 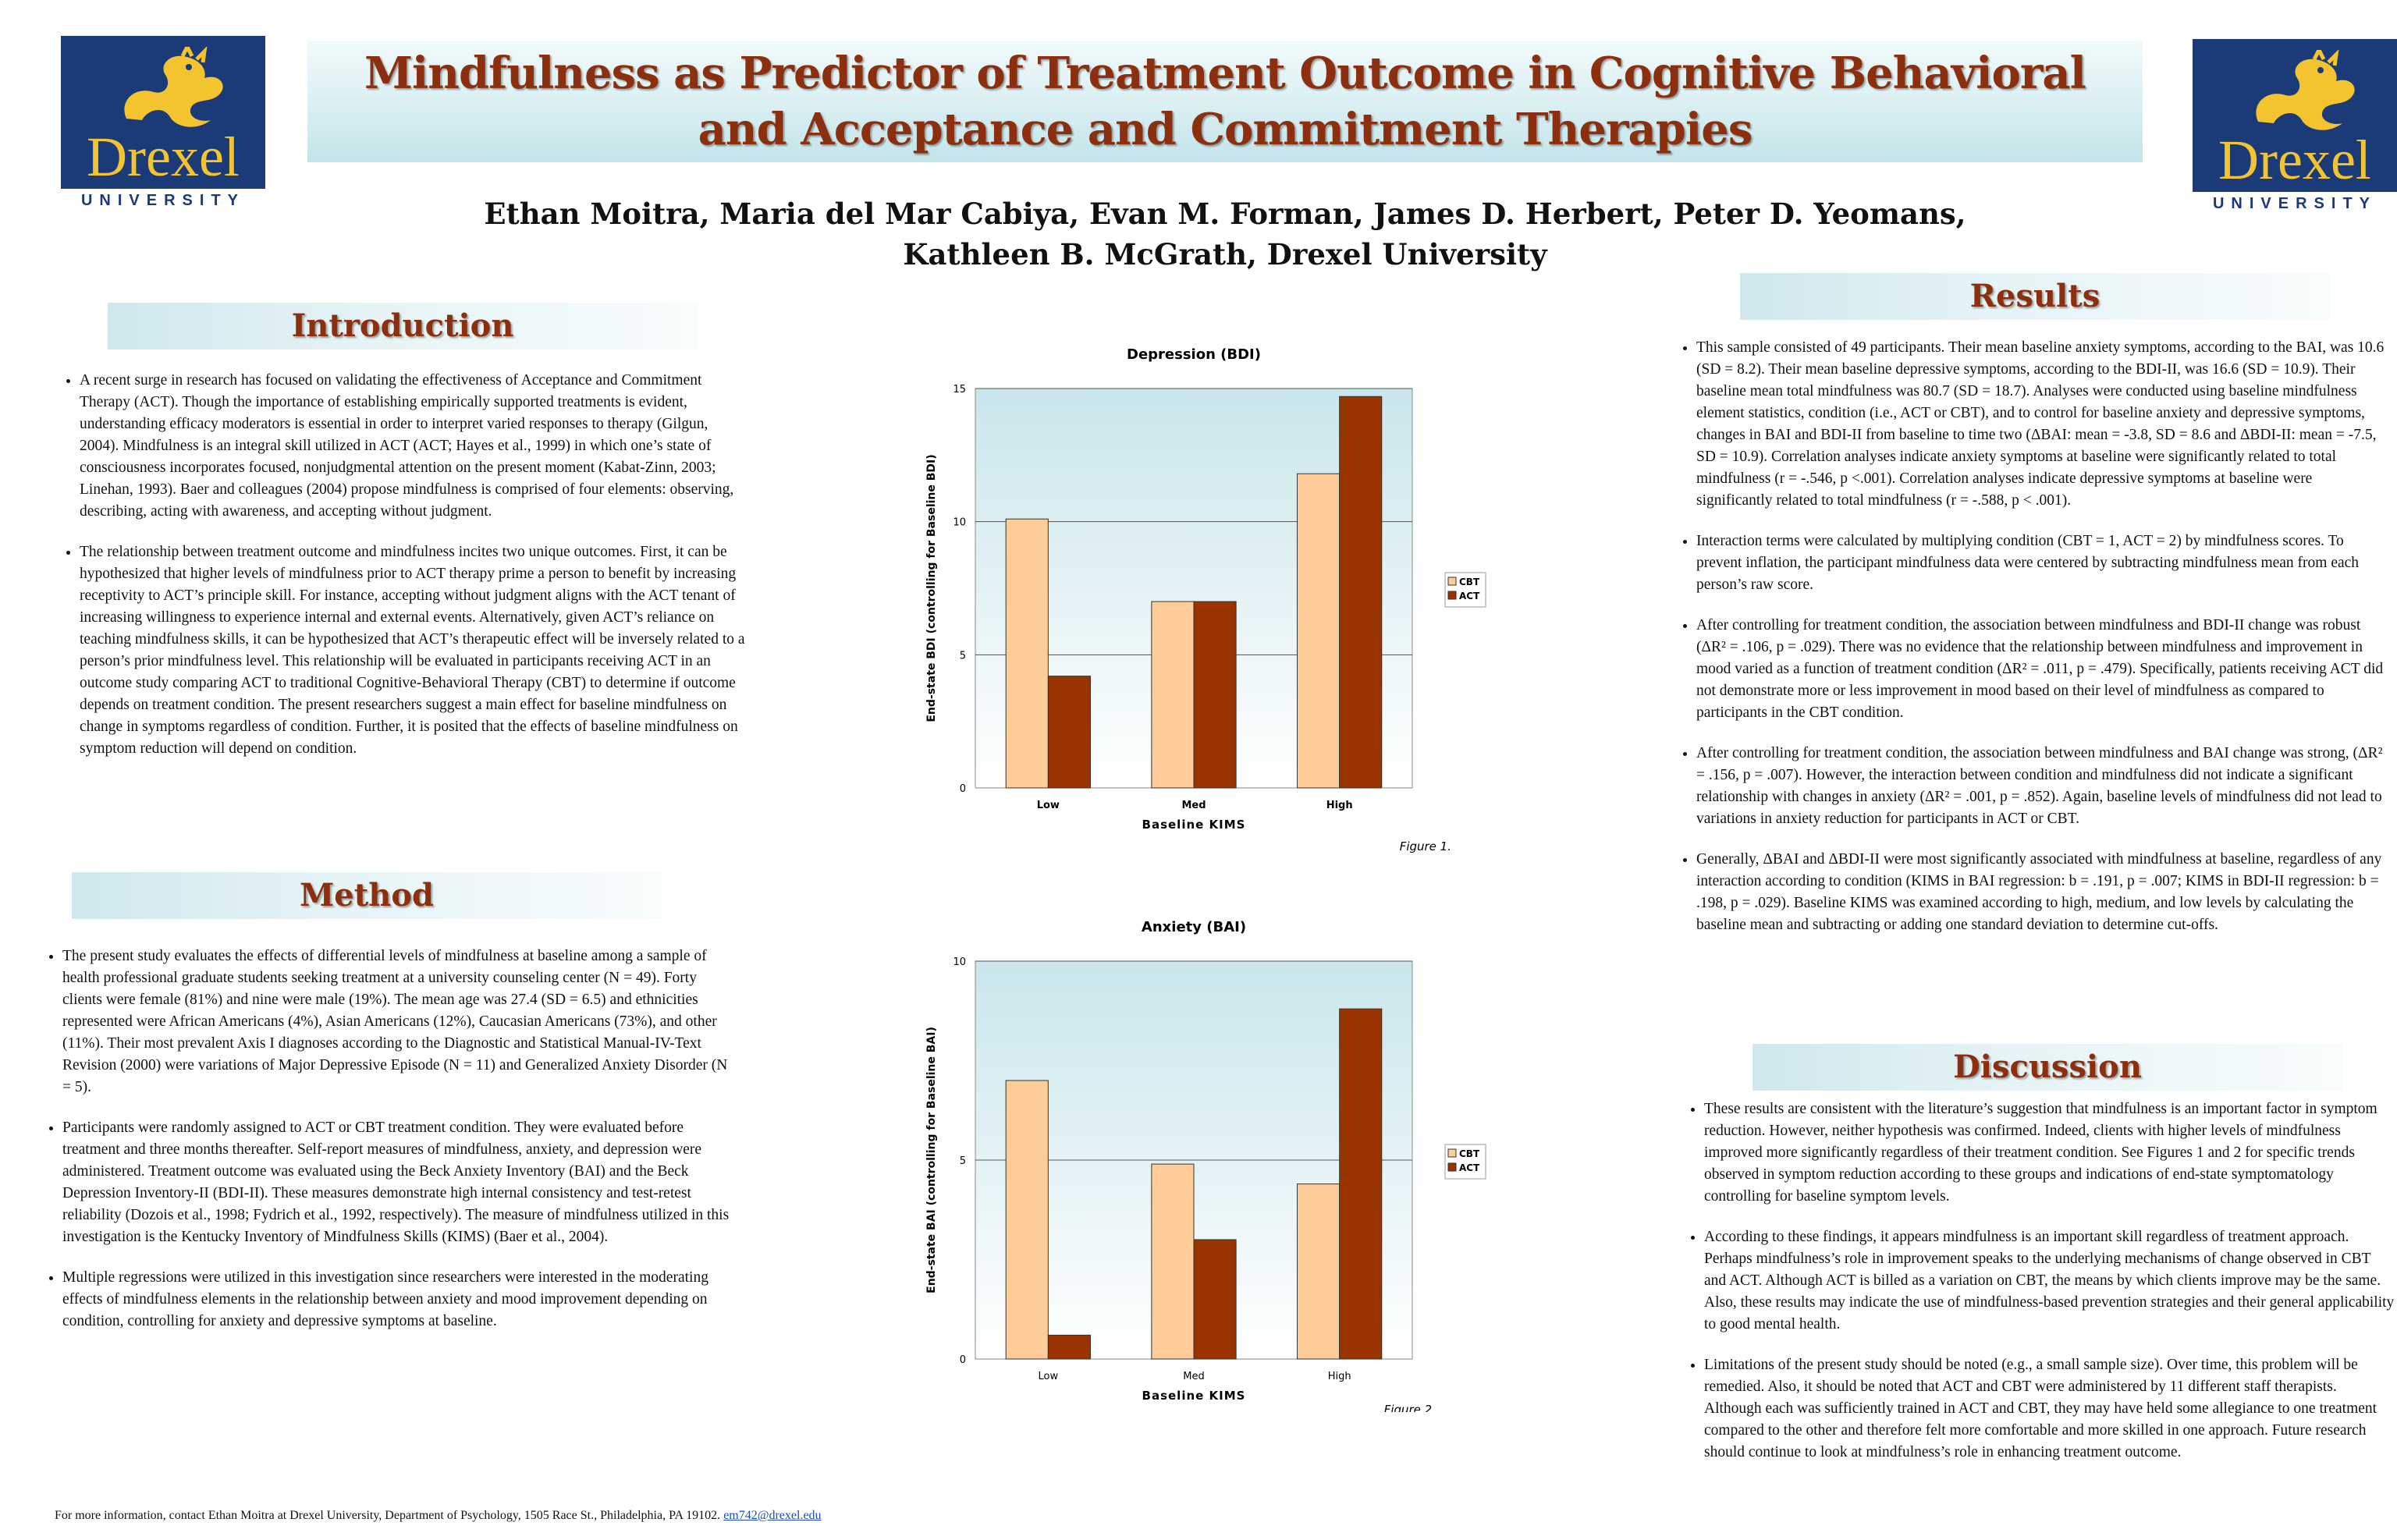 I want to click on discussion-header-bar, so click(x=2047, y=1067).